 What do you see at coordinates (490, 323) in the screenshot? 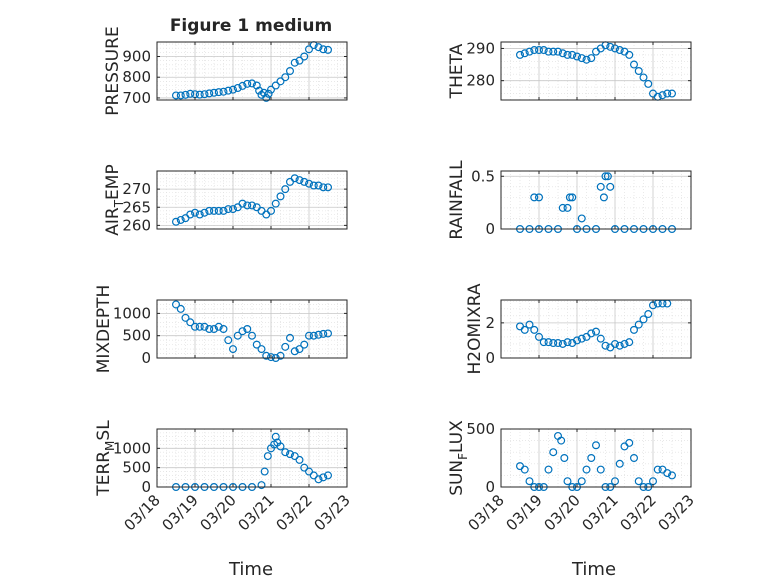
I see `y-tick-label: 2` at bounding box center [490, 323].